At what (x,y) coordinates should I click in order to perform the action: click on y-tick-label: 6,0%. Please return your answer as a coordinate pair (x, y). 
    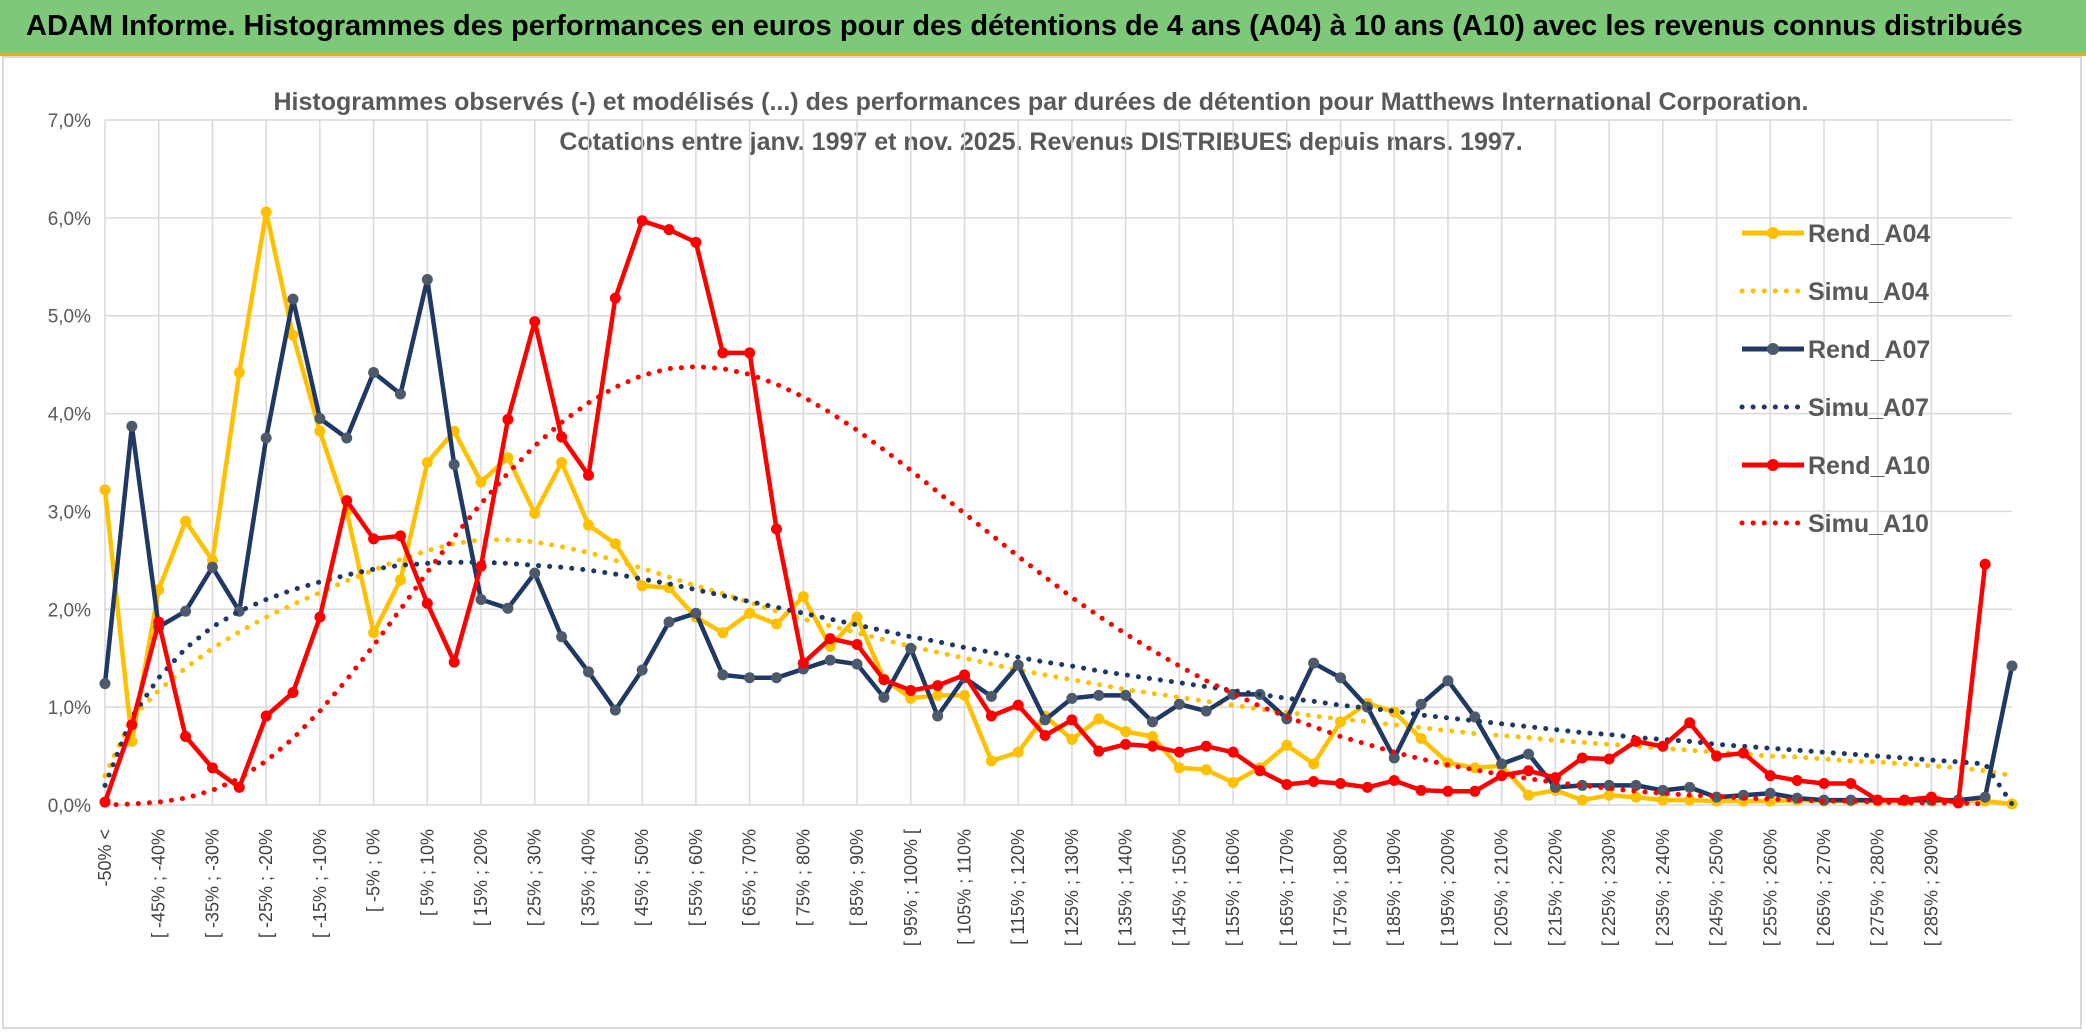
    Looking at the image, I should click on (69, 219).